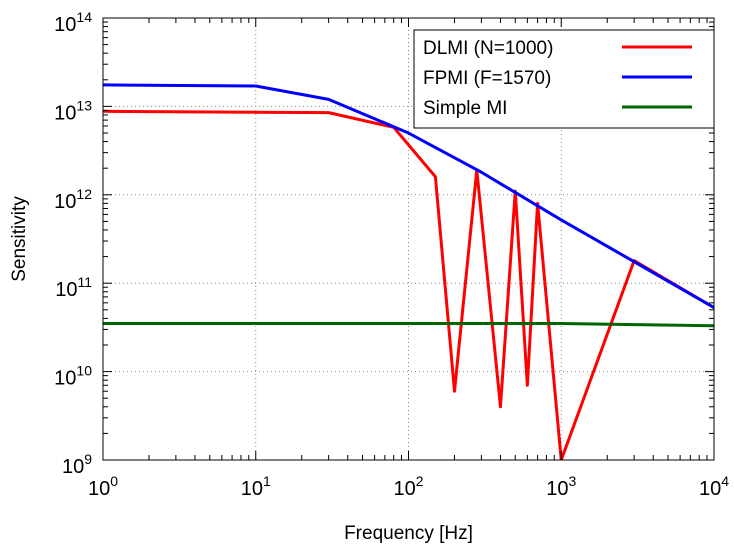  What do you see at coordinates (487, 78) in the screenshot?
I see `legend-label-1: FPMI (F=1570)` at bounding box center [487, 78].